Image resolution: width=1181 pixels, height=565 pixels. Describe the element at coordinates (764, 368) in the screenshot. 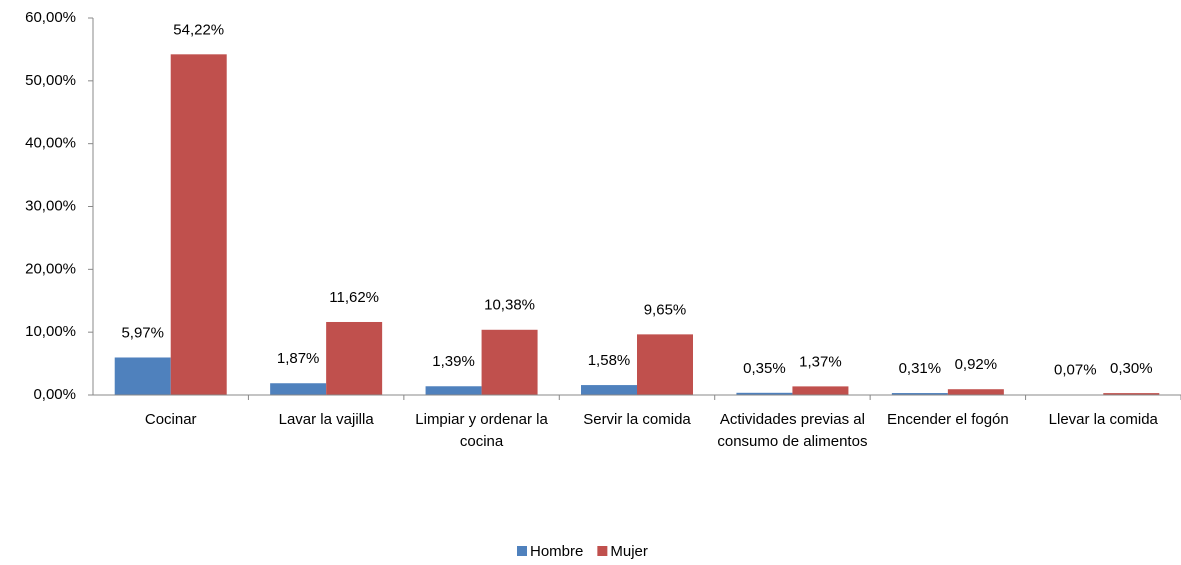

I see `value-label: 0,35%` at that location.